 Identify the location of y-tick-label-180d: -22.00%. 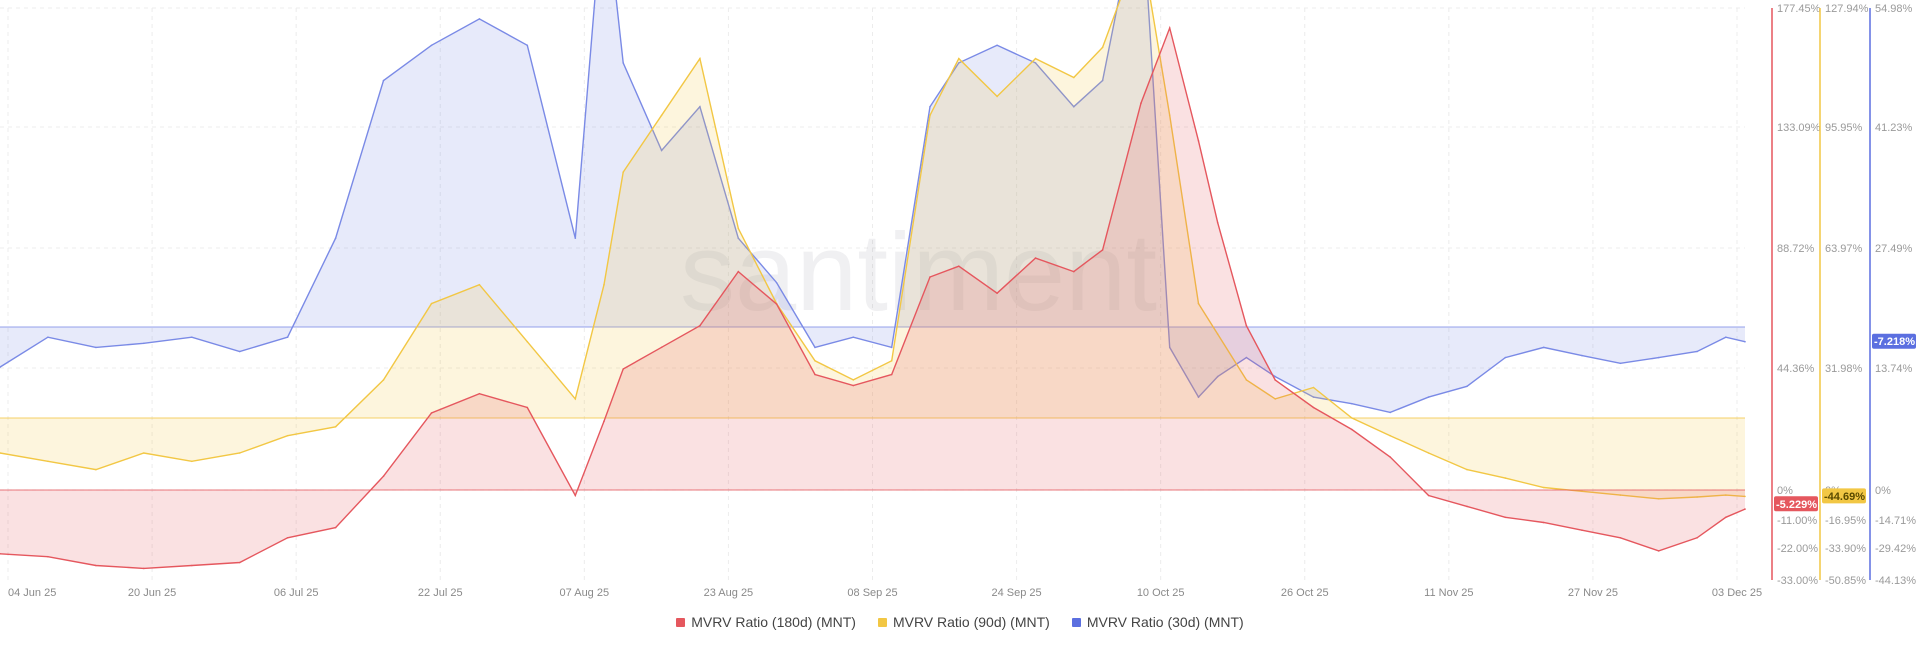
(1797, 549).